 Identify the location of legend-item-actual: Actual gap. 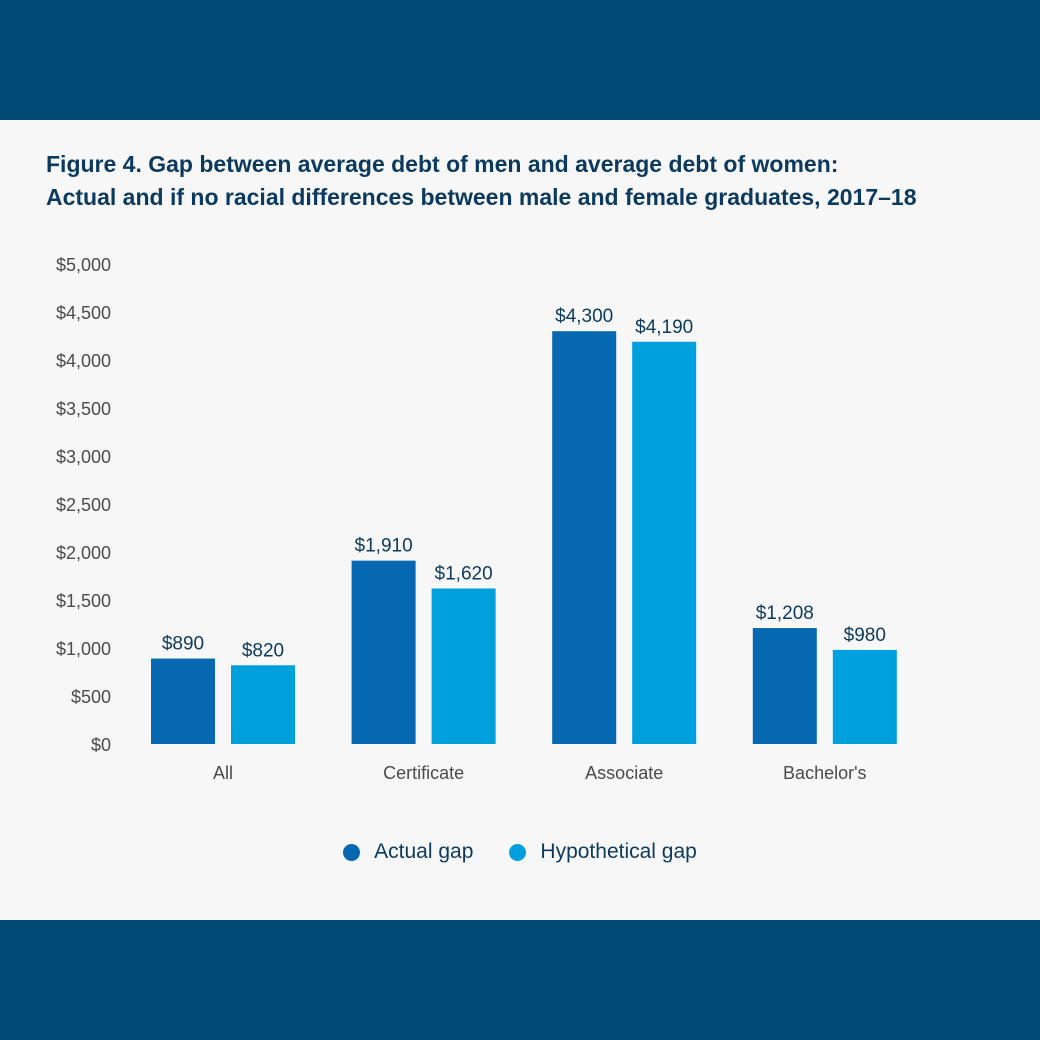
(408, 852).